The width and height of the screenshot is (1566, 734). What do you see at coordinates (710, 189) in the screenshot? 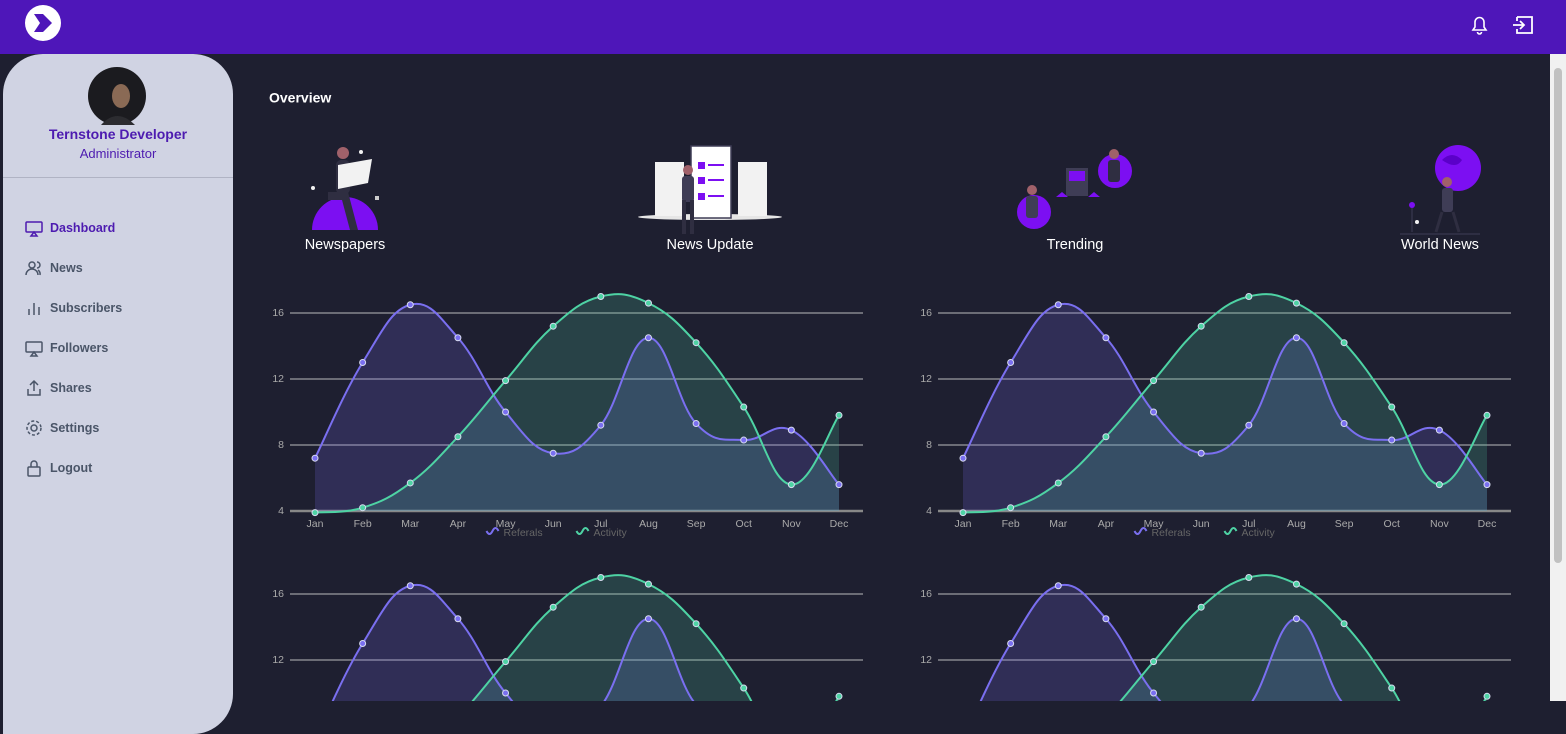
I see `news-update-illustration` at bounding box center [710, 189].